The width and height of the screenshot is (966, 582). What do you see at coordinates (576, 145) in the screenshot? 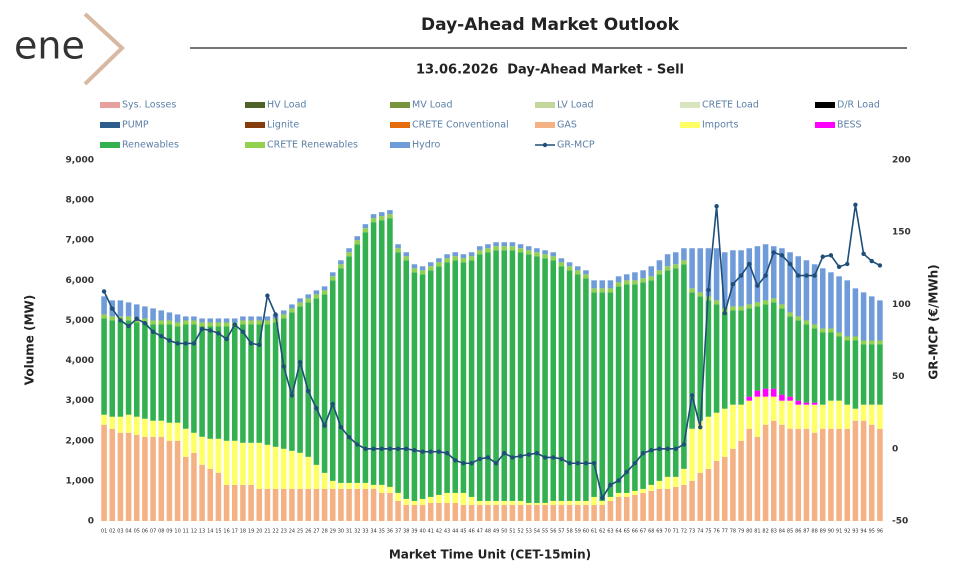
I see `legend-label: GR-MCP` at bounding box center [576, 145].